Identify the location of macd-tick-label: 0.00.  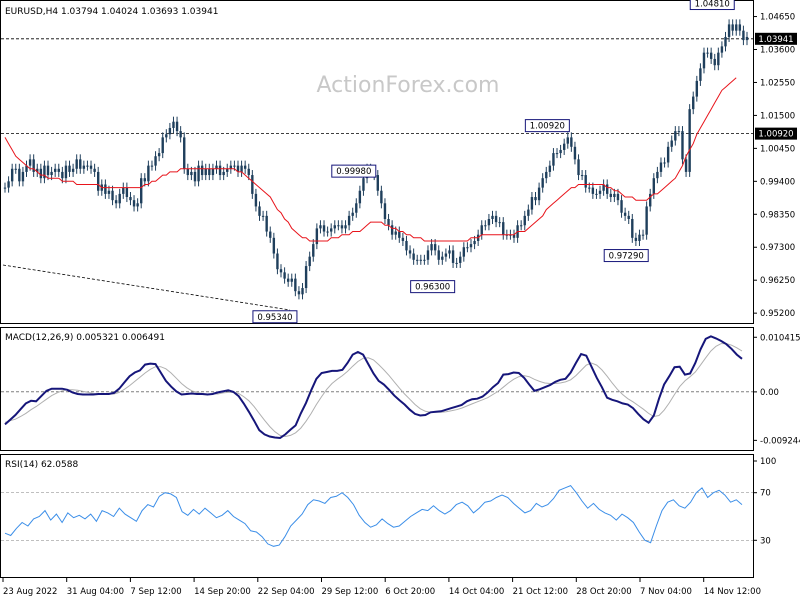
(769, 393).